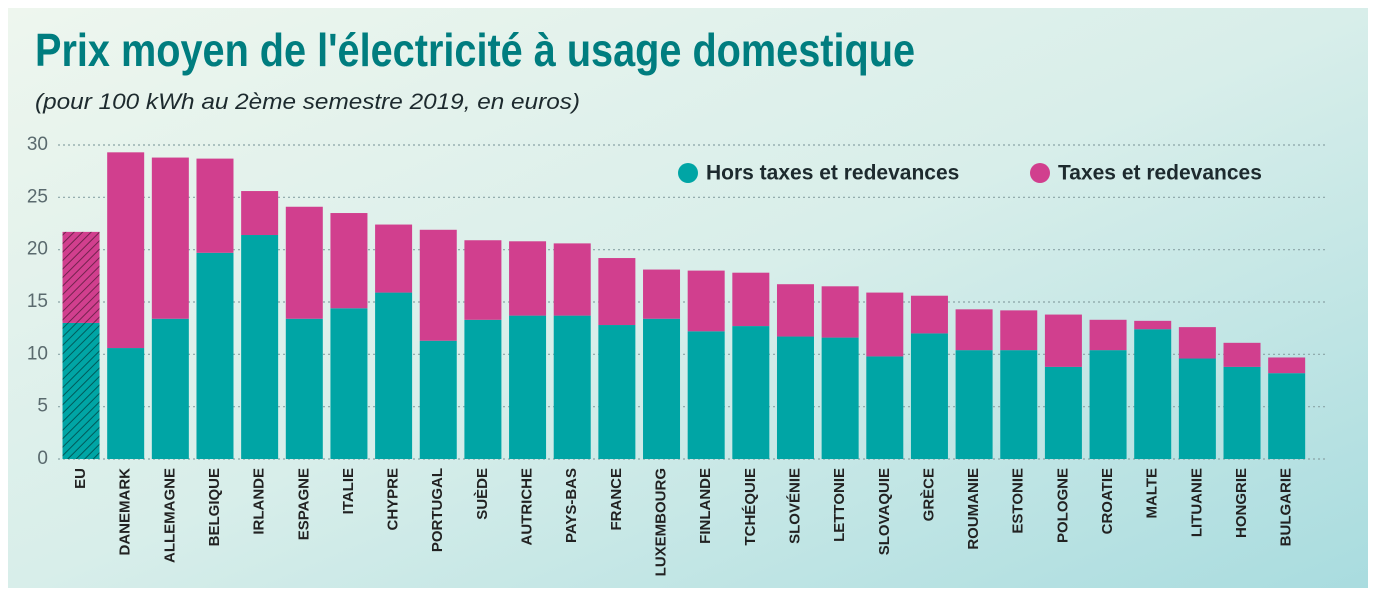 Image resolution: width=1375 pixels, height=596 pixels. Describe the element at coordinates (42, 458) in the screenshot. I see `y-tick-label: 0` at that location.